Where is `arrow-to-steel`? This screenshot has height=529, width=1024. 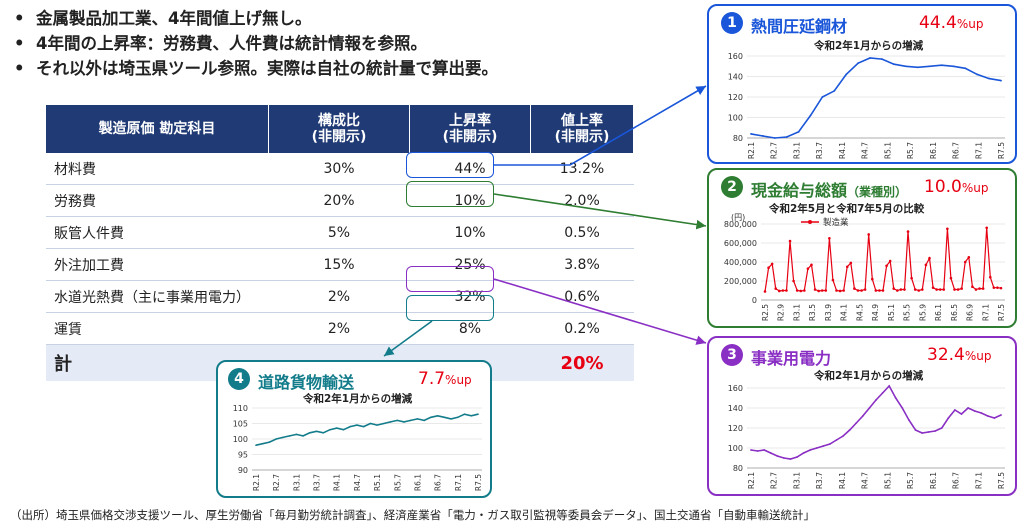 arrow-to-steel is located at coordinates (600, 125).